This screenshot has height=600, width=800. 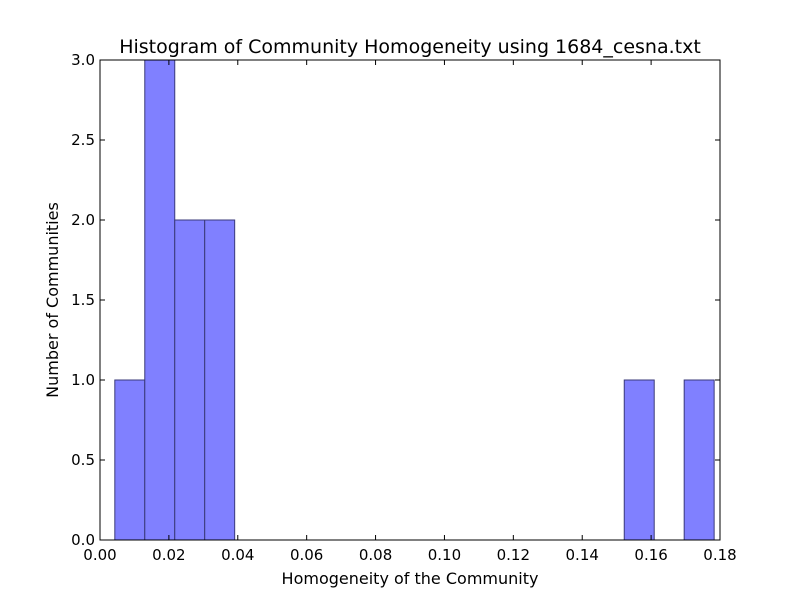 What do you see at coordinates (513, 555) in the screenshot?
I see `x-tick-label: 0.12` at bounding box center [513, 555].